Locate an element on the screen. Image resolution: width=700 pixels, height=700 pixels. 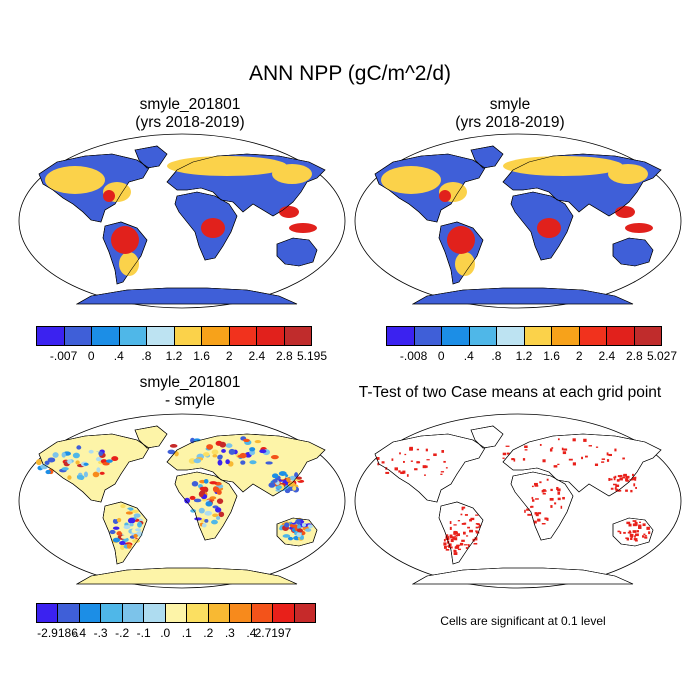
colorbar-labels-top-right: -.008 0 .4 .8 1.2 1.6 2 2.4 2.8 5.027 is located at coordinates (531, 357).